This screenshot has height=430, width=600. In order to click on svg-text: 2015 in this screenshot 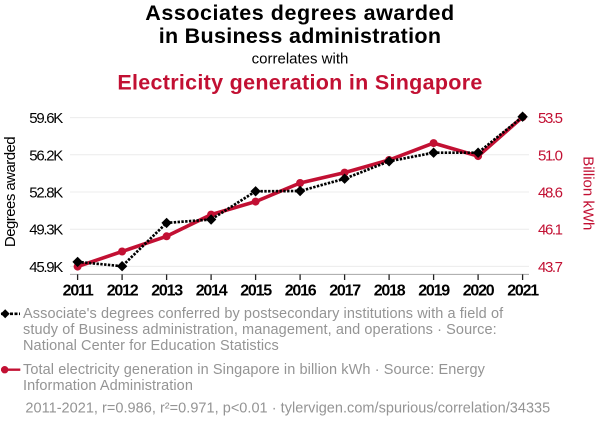, I will do `click(256, 291)`.